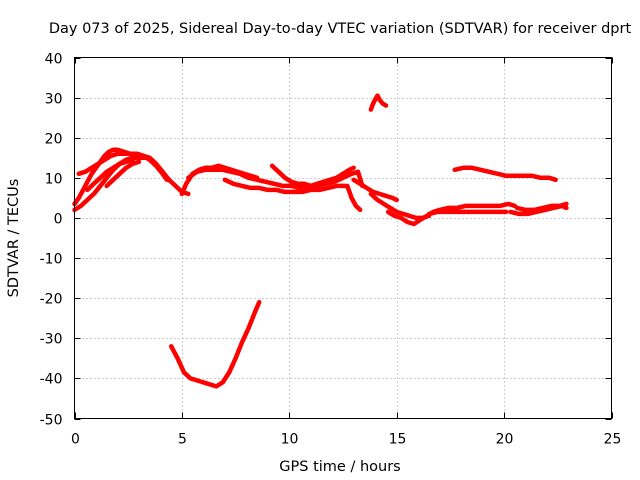  I want to click on x-tick-label: 25, so click(613, 440).